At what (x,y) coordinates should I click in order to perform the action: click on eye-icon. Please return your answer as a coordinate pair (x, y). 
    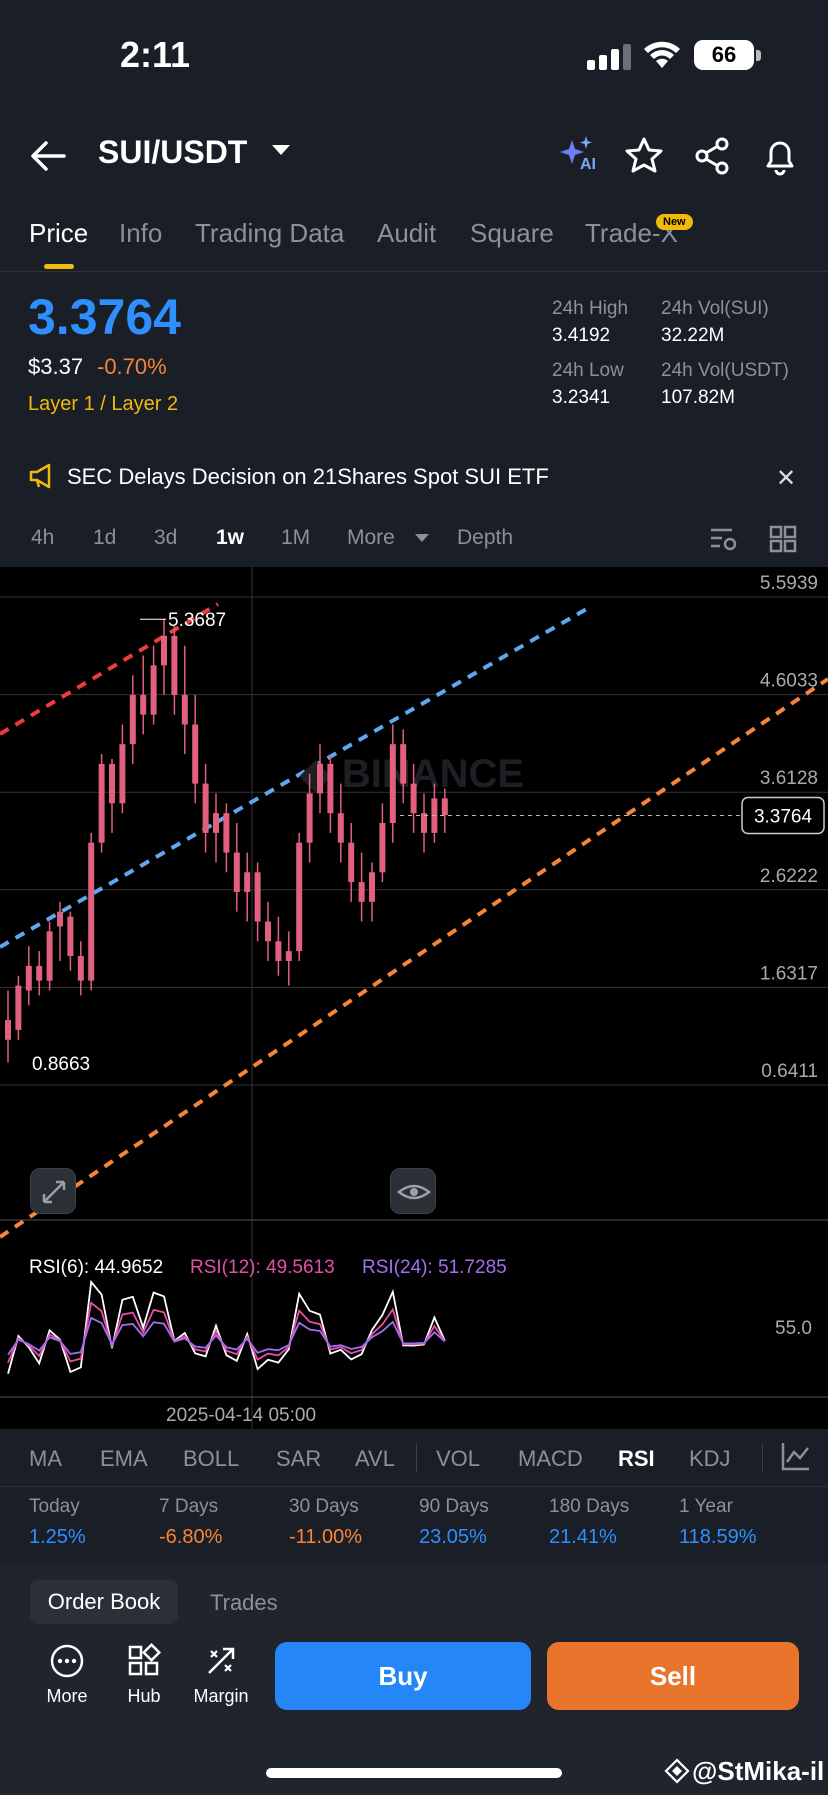
    Looking at the image, I should click on (414, 1192).